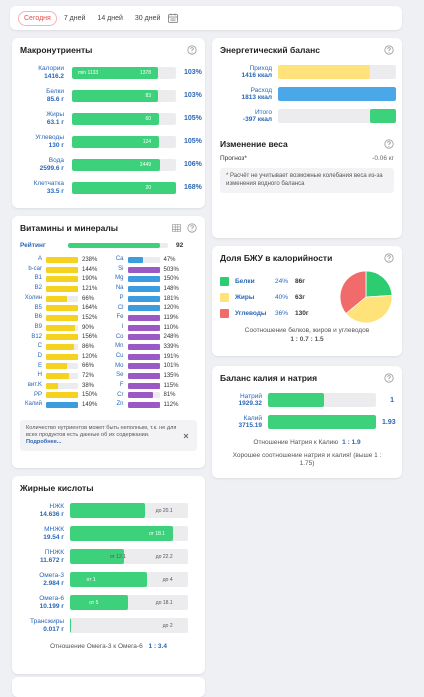 The image size is (424, 697). I want to click on macro-percent: 105%, so click(193, 141).